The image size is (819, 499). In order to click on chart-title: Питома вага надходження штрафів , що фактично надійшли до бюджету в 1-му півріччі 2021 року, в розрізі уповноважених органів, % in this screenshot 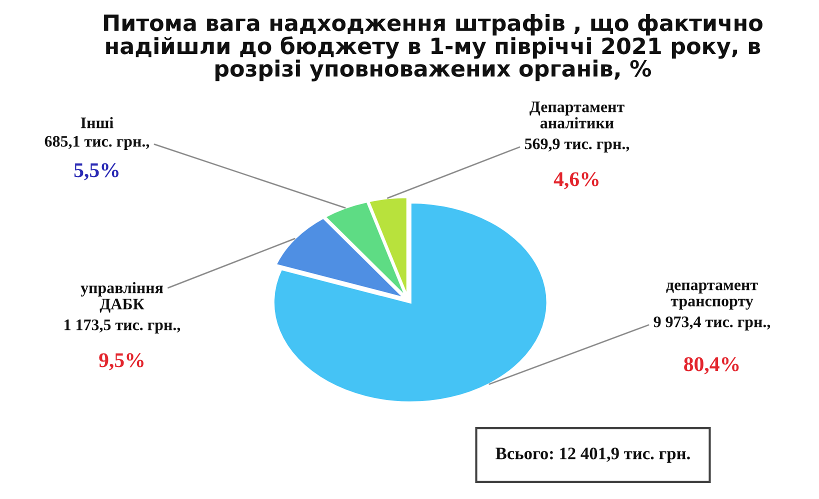, I will do `click(433, 48)`.